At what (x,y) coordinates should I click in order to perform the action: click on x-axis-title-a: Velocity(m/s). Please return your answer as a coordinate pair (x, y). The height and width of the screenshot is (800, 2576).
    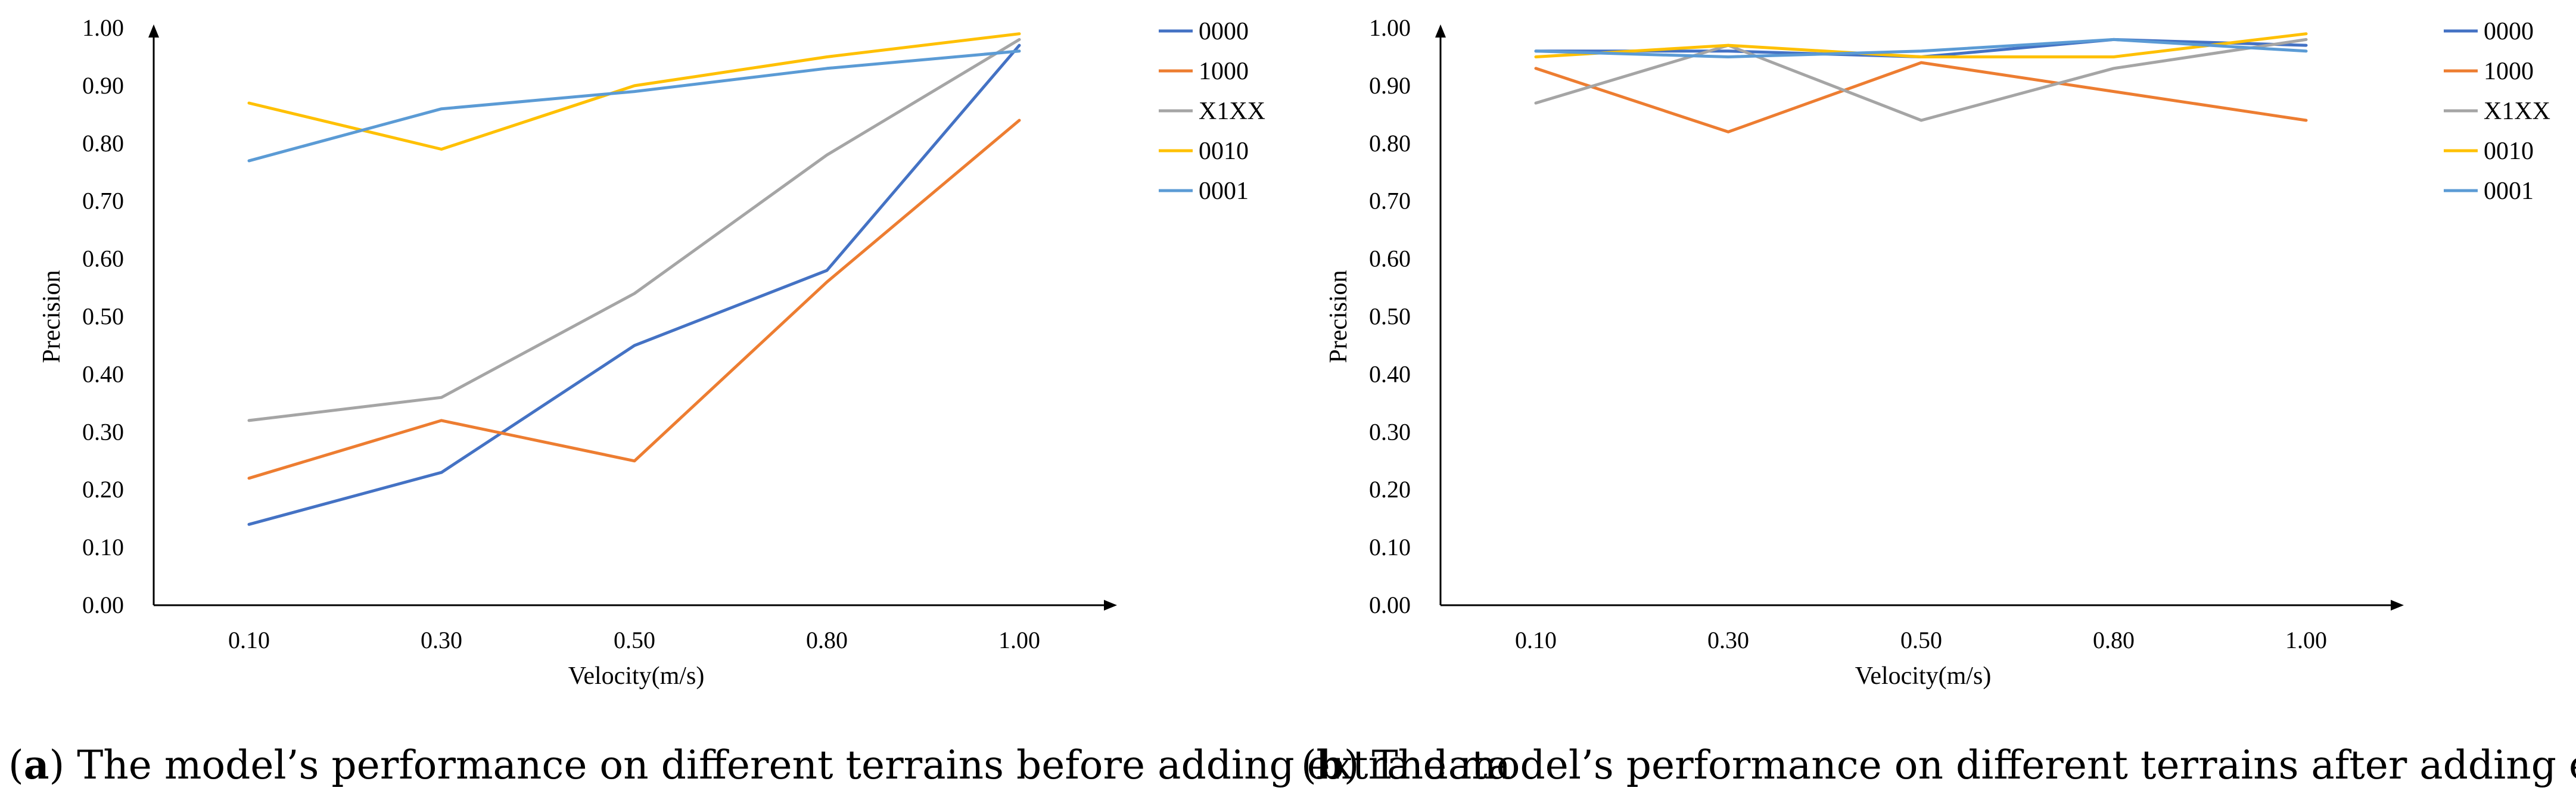
    Looking at the image, I should click on (636, 676).